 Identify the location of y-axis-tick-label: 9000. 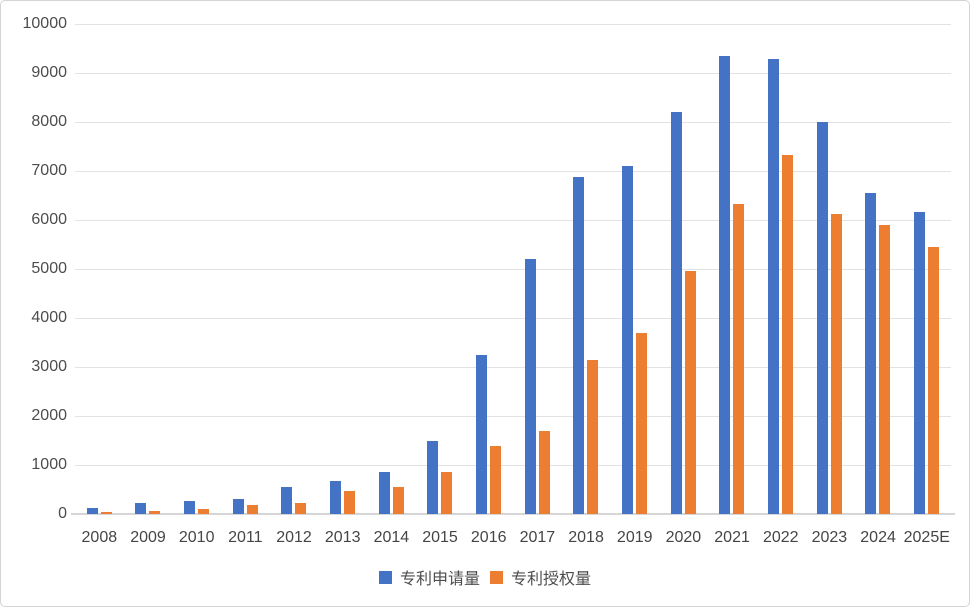
(49, 72).